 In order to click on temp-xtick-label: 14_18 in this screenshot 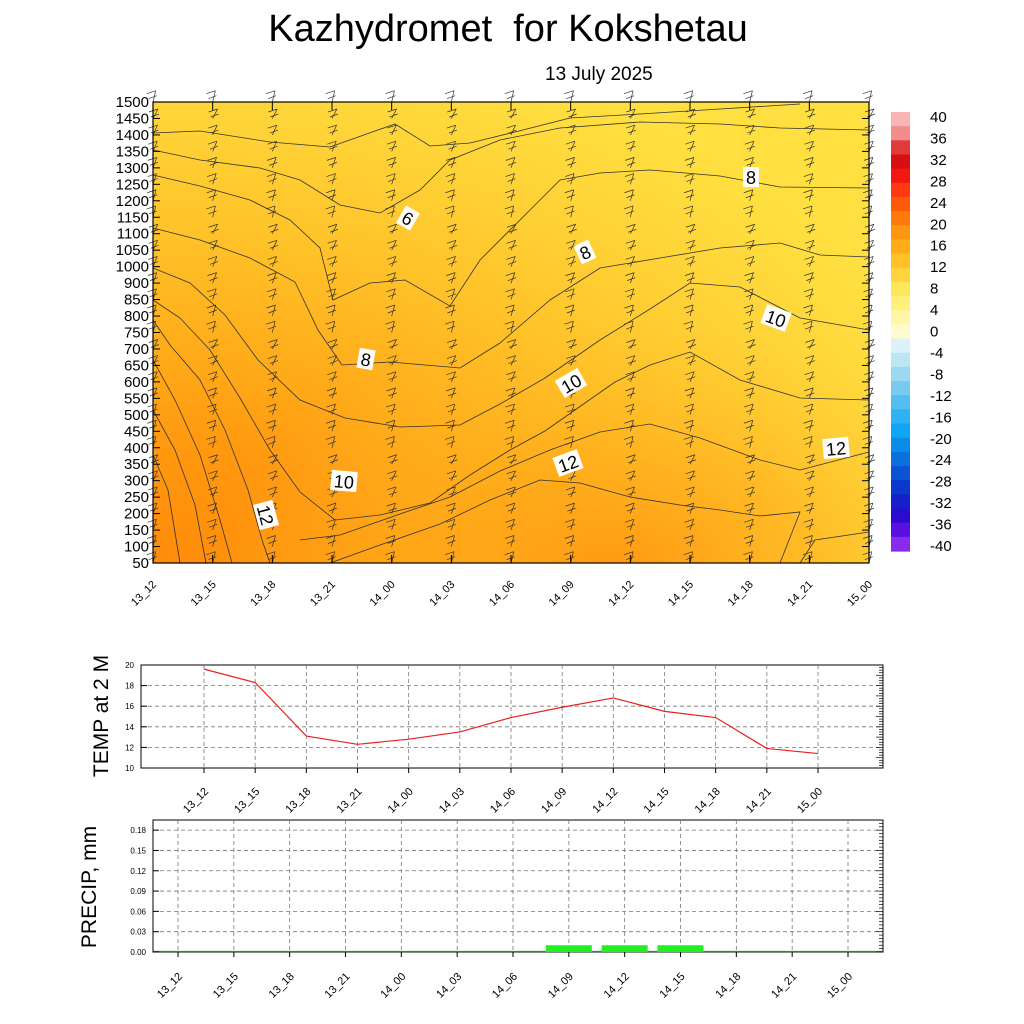, I will do `click(708, 801)`.